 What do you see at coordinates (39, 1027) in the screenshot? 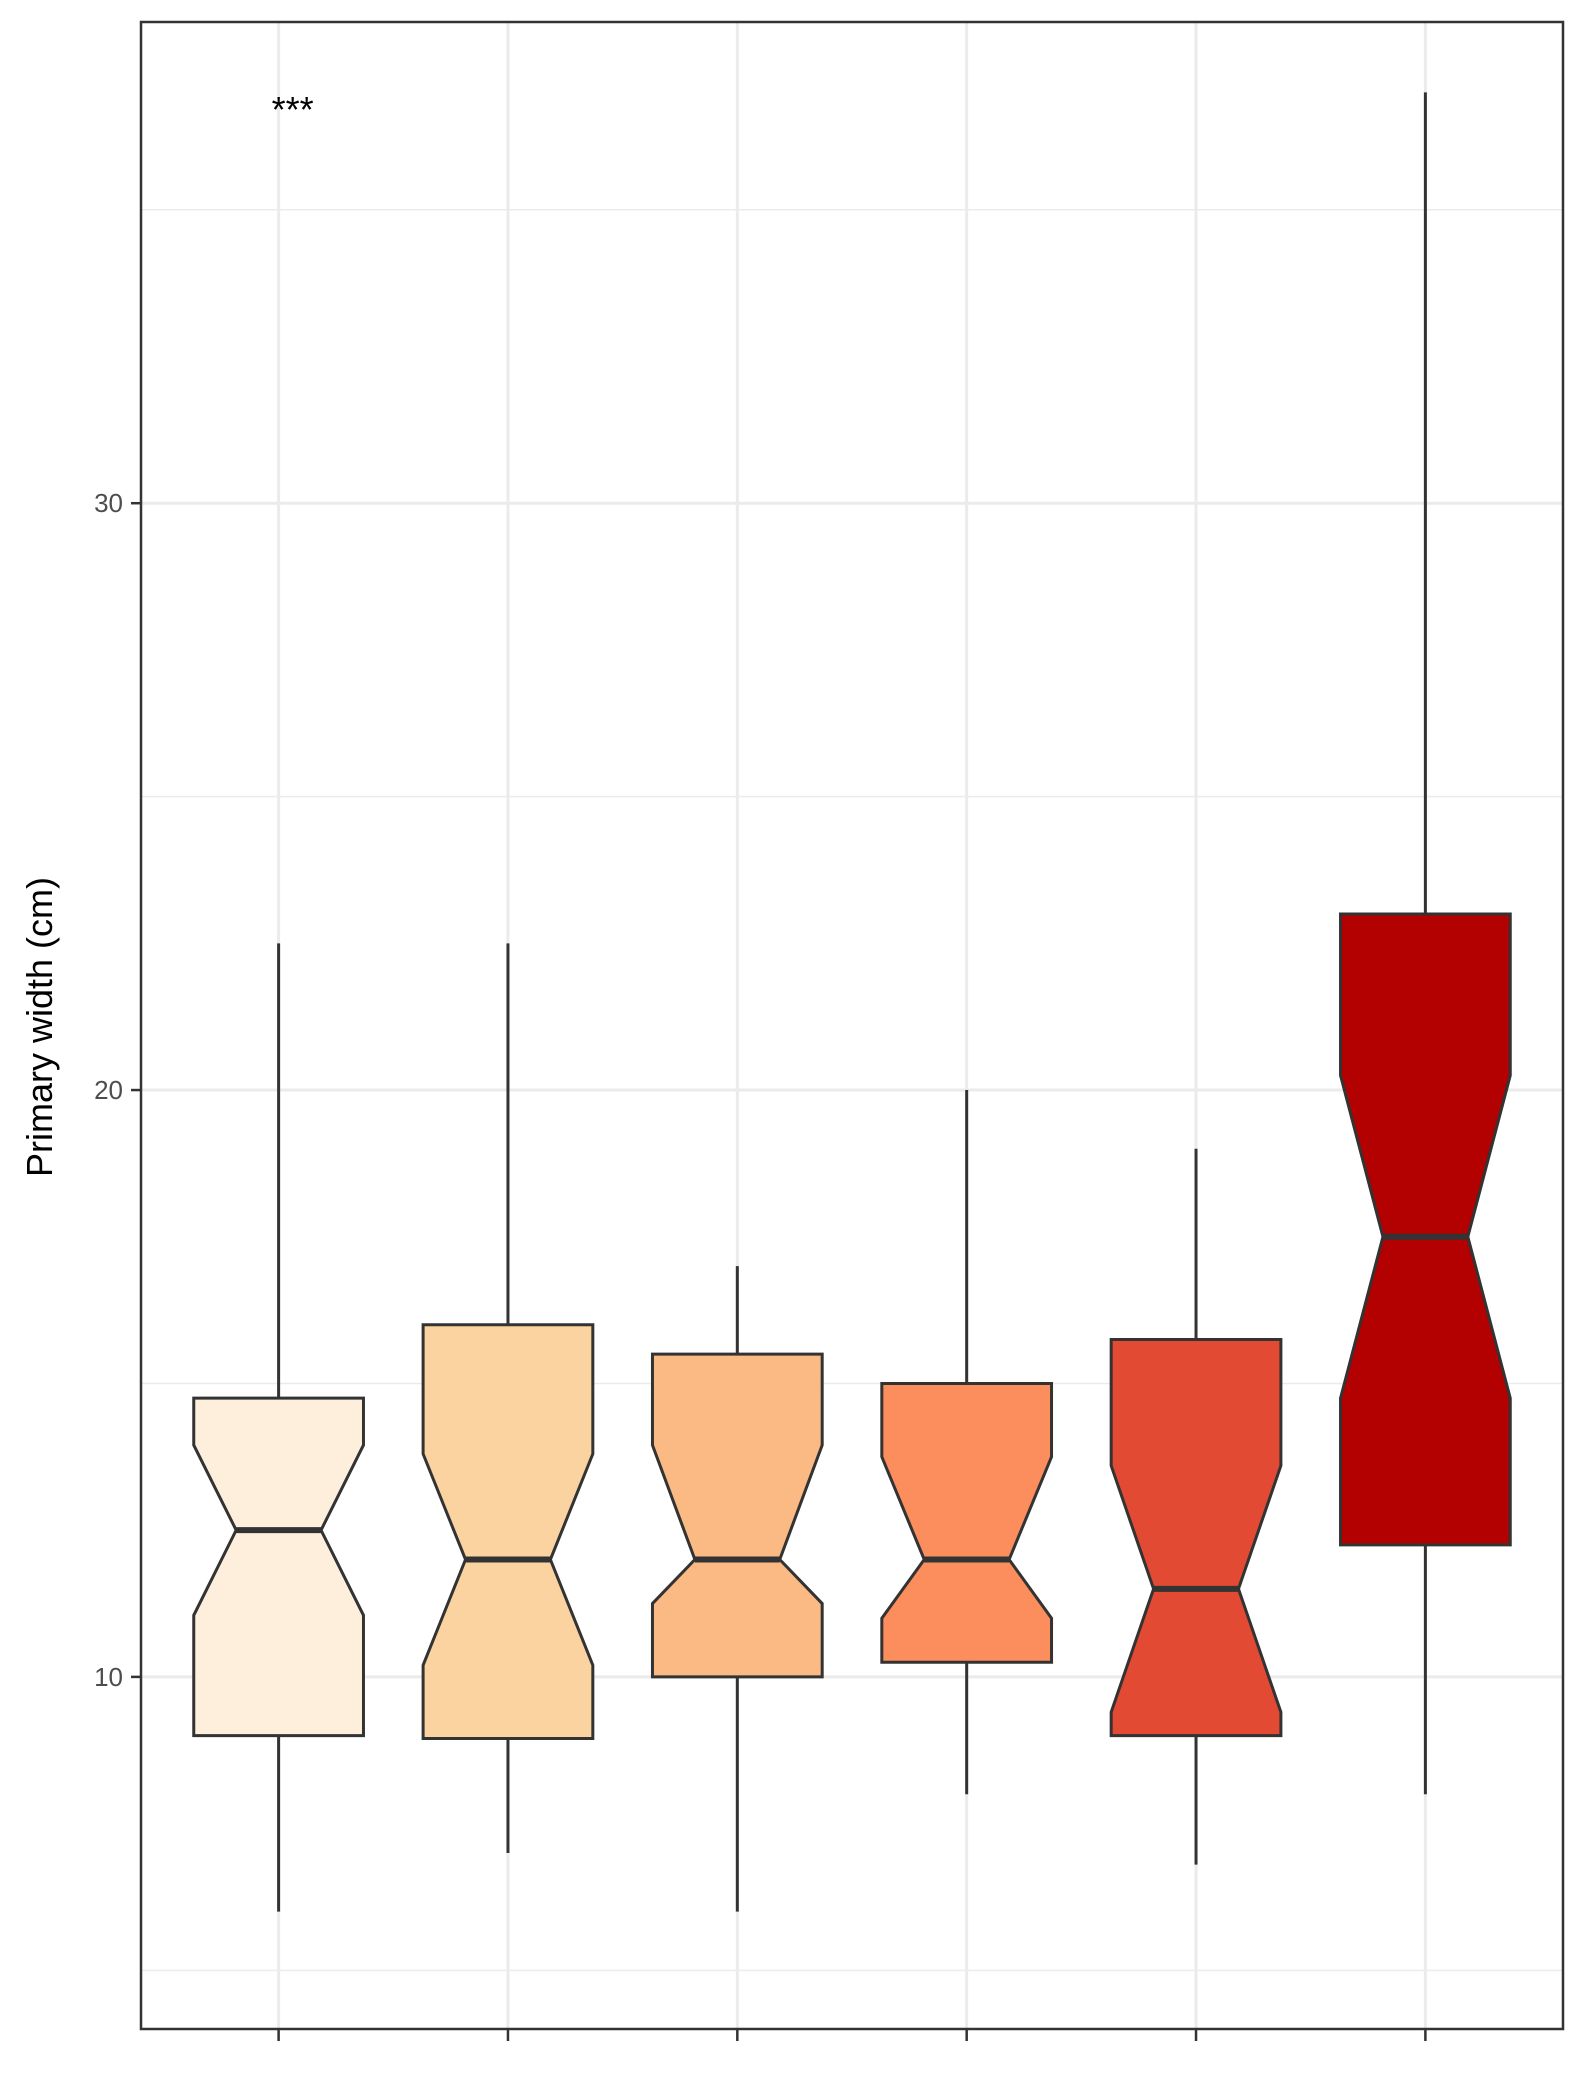
I see `y-axis-title: Primary width (cm)` at bounding box center [39, 1027].